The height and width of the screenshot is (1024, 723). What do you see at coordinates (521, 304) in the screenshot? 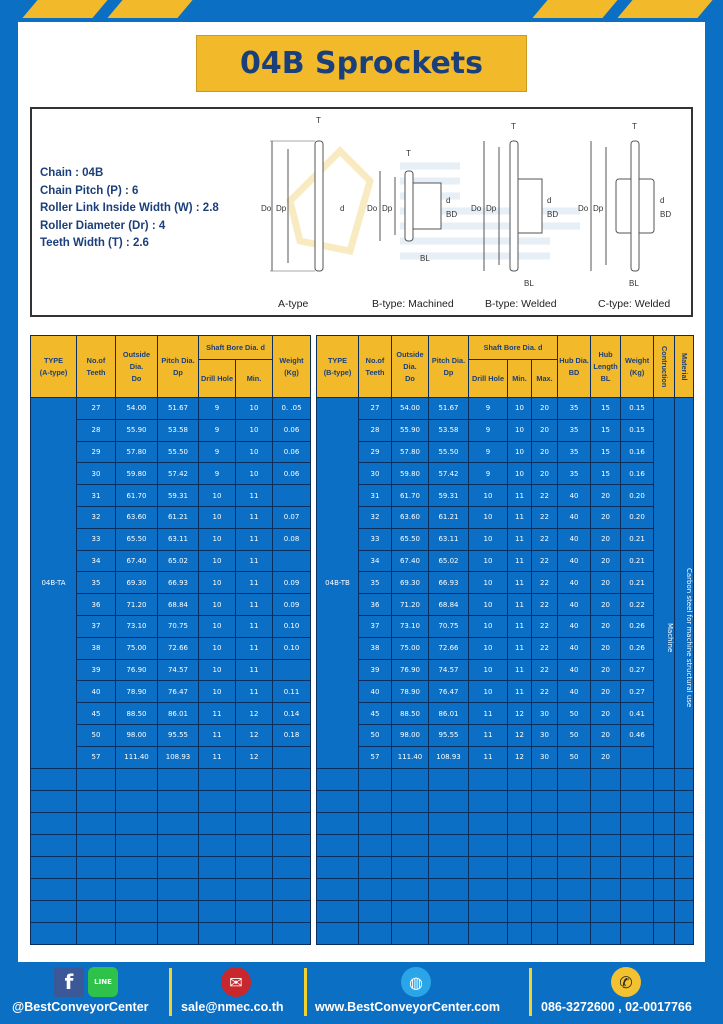
I see `svg-text: B-type: Welded` at bounding box center [521, 304].